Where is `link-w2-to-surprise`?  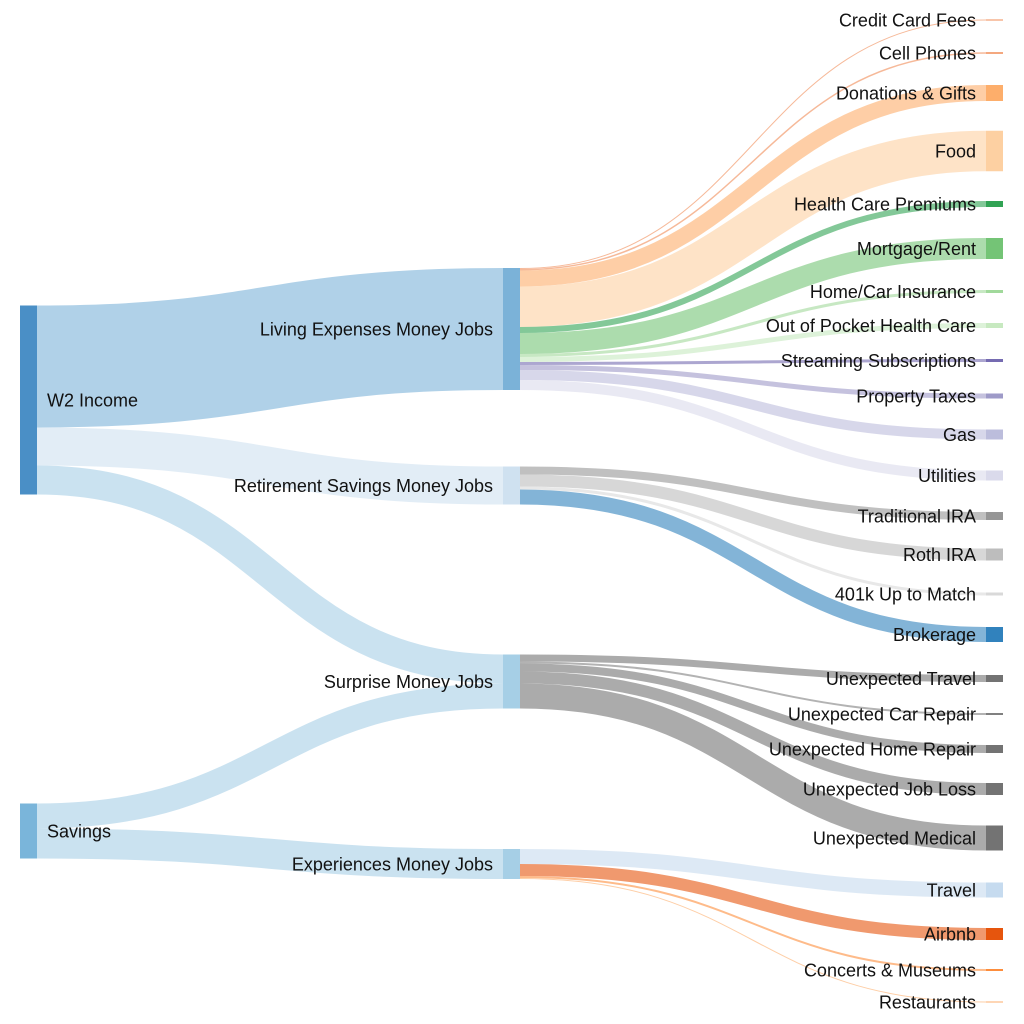 link-w2-to-surprise is located at coordinates (270, 574).